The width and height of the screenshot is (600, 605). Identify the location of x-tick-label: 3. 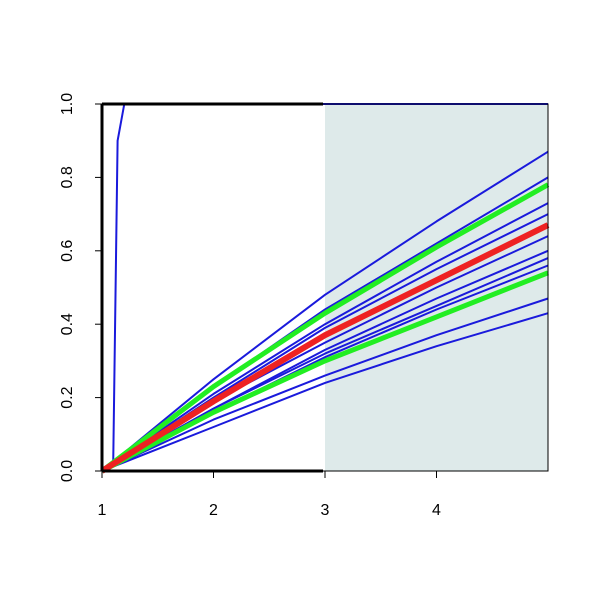
(325, 510).